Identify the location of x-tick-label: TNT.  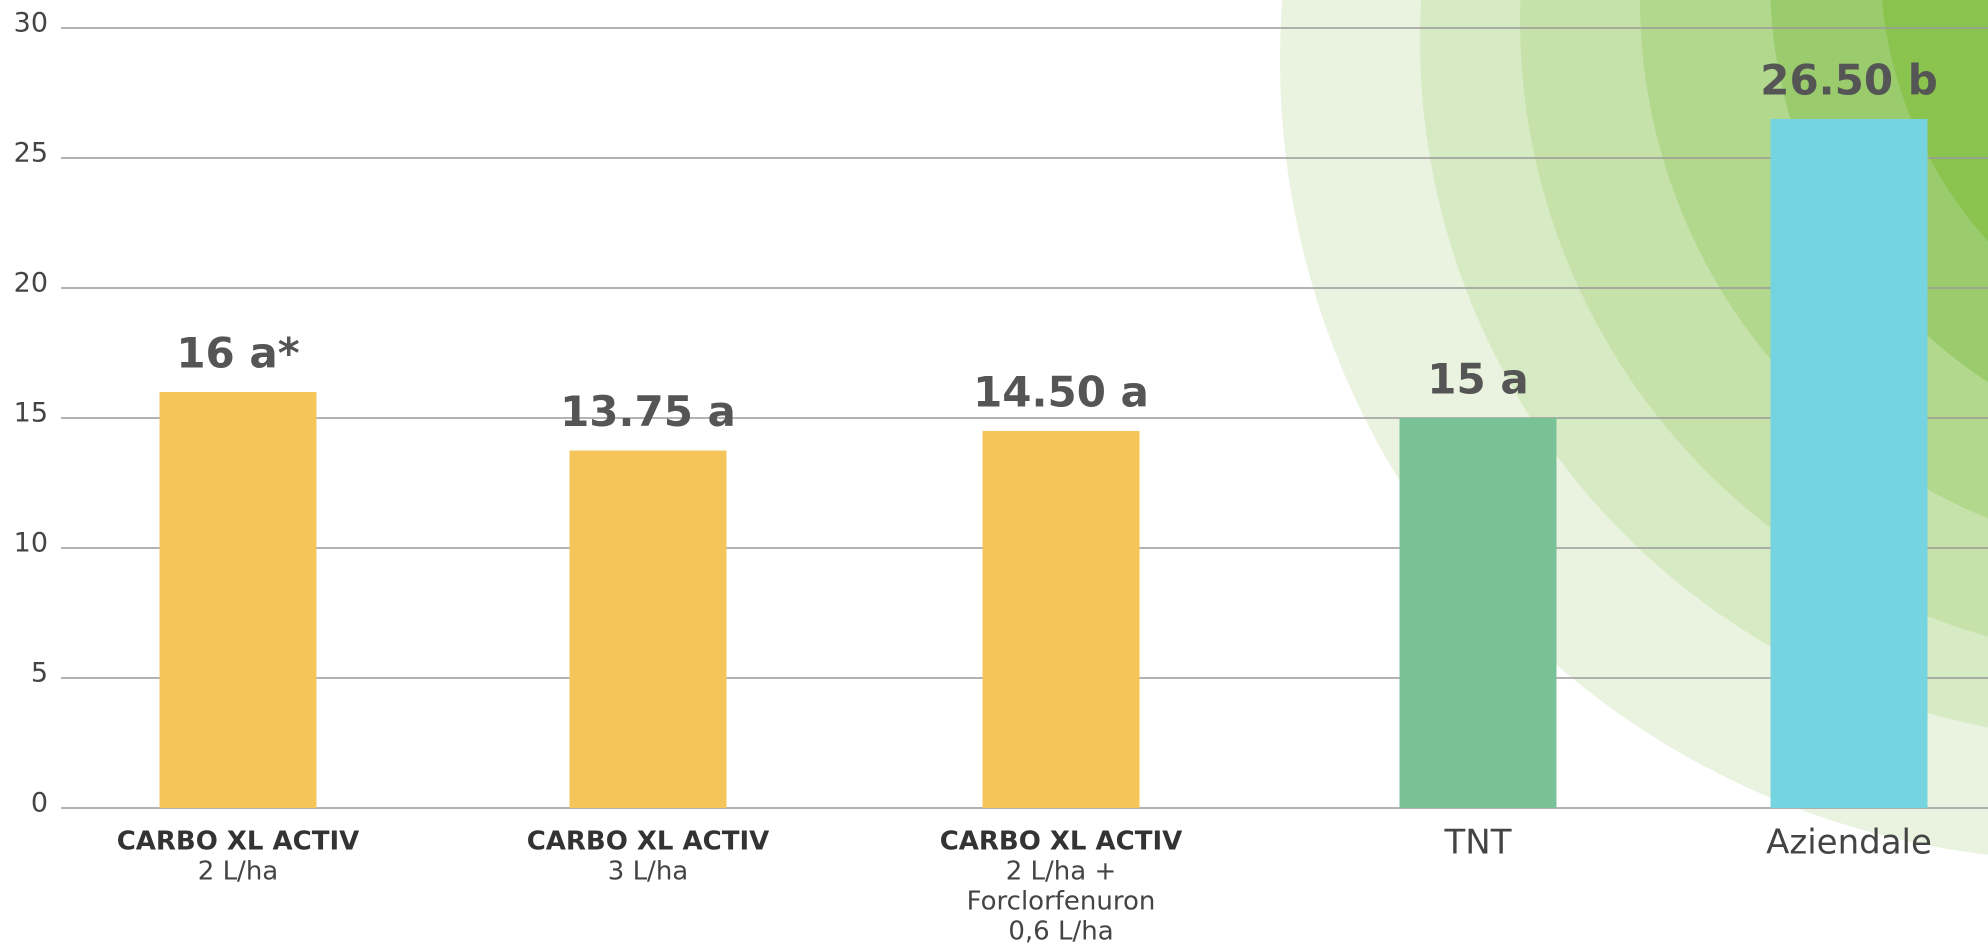
(1478, 843).